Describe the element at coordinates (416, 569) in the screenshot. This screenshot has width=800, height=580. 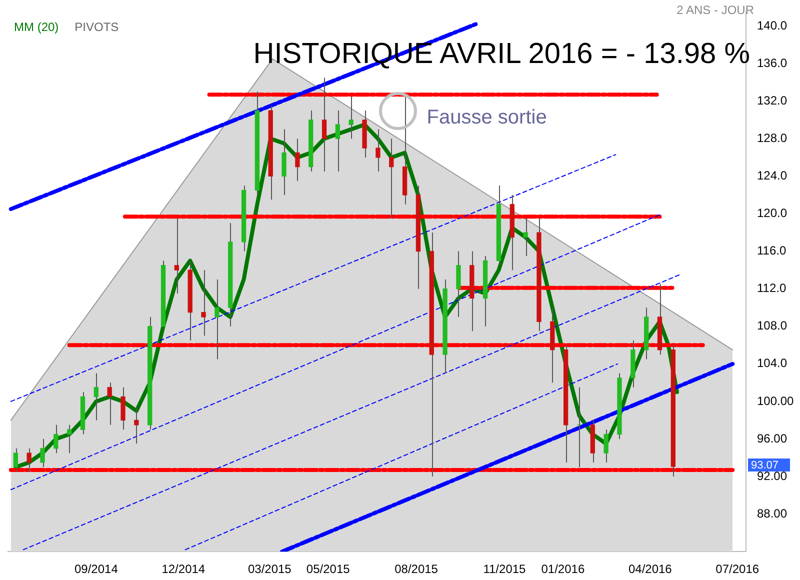
I see `x-tick-label: 08/2015` at that location.